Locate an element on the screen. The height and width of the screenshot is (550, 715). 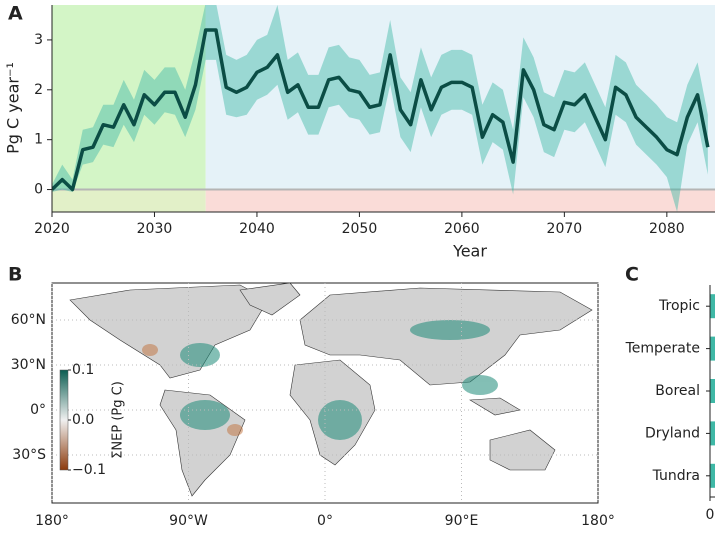
panel-c: Tropic Temperate Boreal Dryland Tundra 0 C is located at coordinates (670, 393).